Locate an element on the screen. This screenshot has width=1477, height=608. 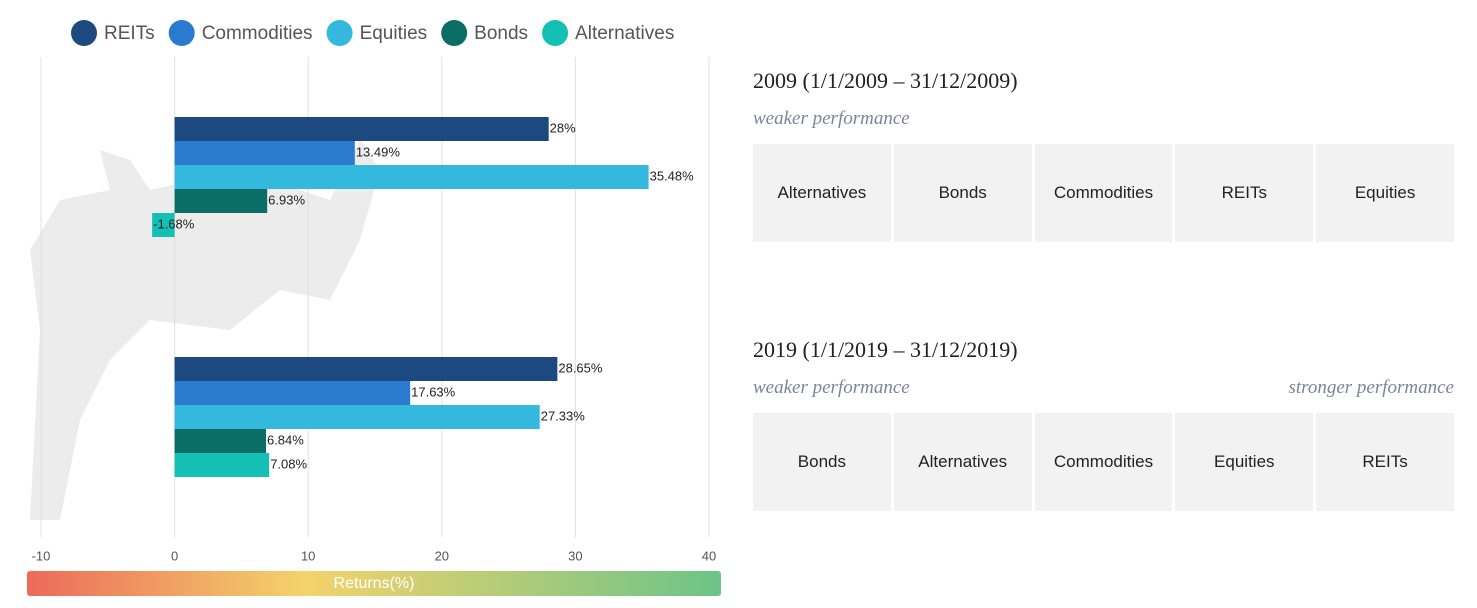
x-axis-title: Returns(%) is located at coordinates (374, 583).